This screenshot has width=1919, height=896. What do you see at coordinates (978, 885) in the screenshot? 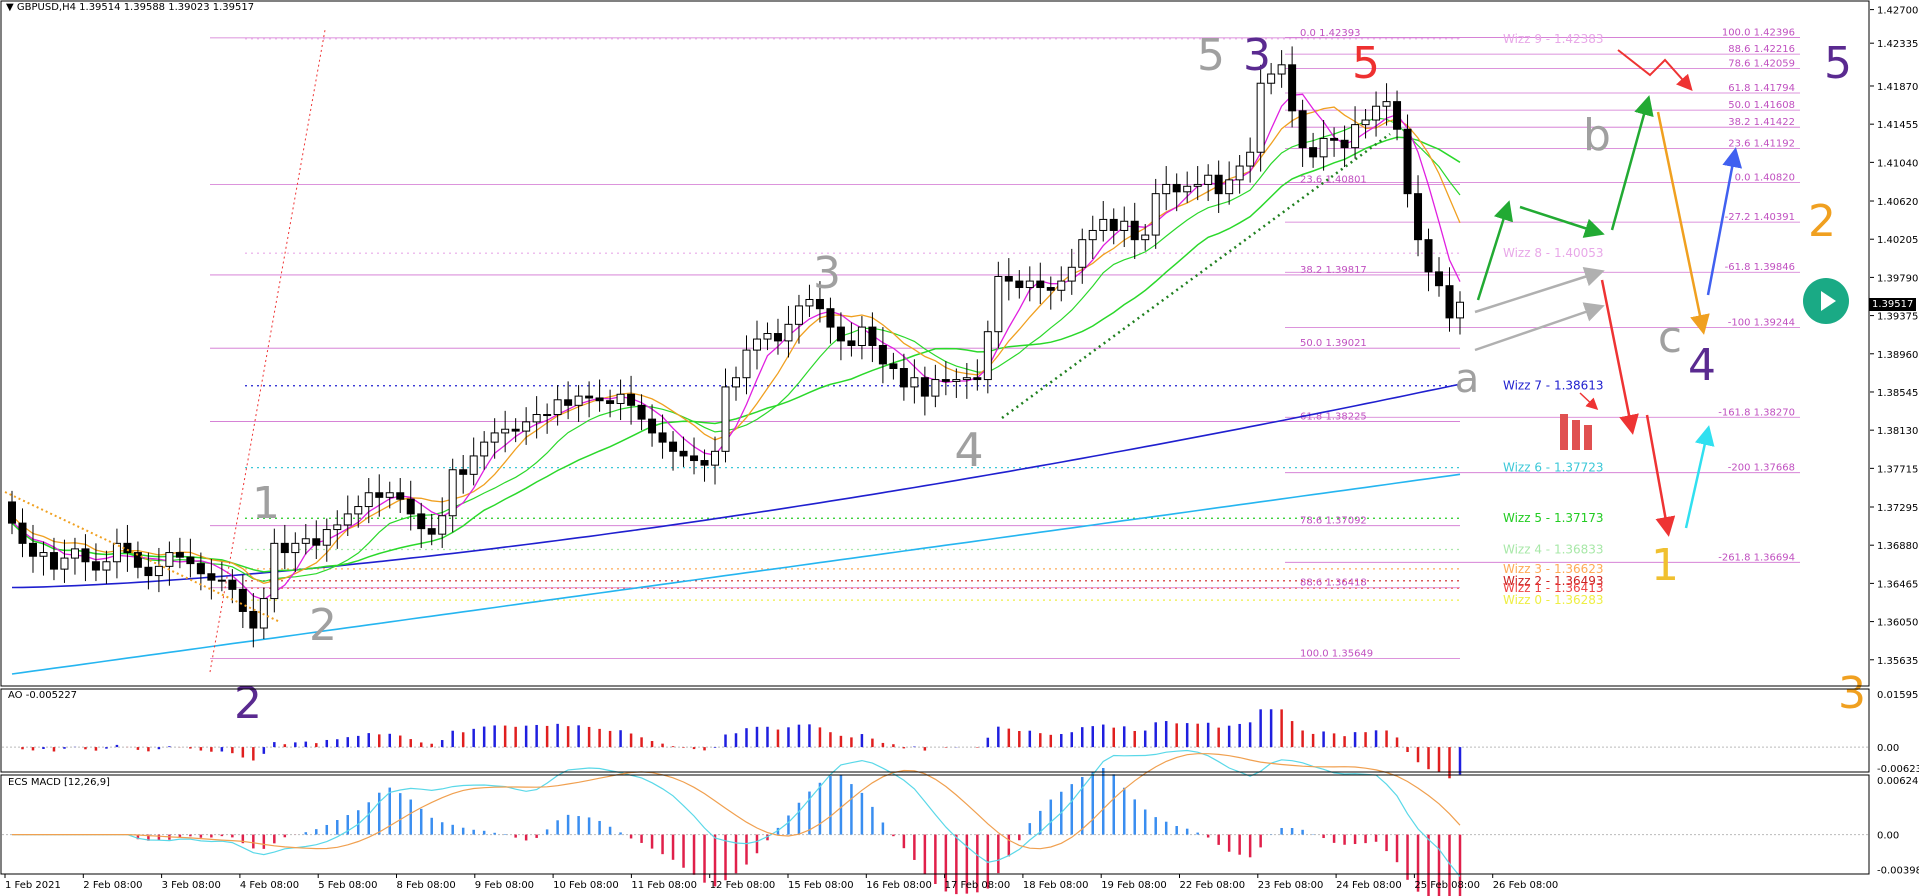
I see `time-tick-label: 17 Feb 08:00` at bounding box center [978, 885].